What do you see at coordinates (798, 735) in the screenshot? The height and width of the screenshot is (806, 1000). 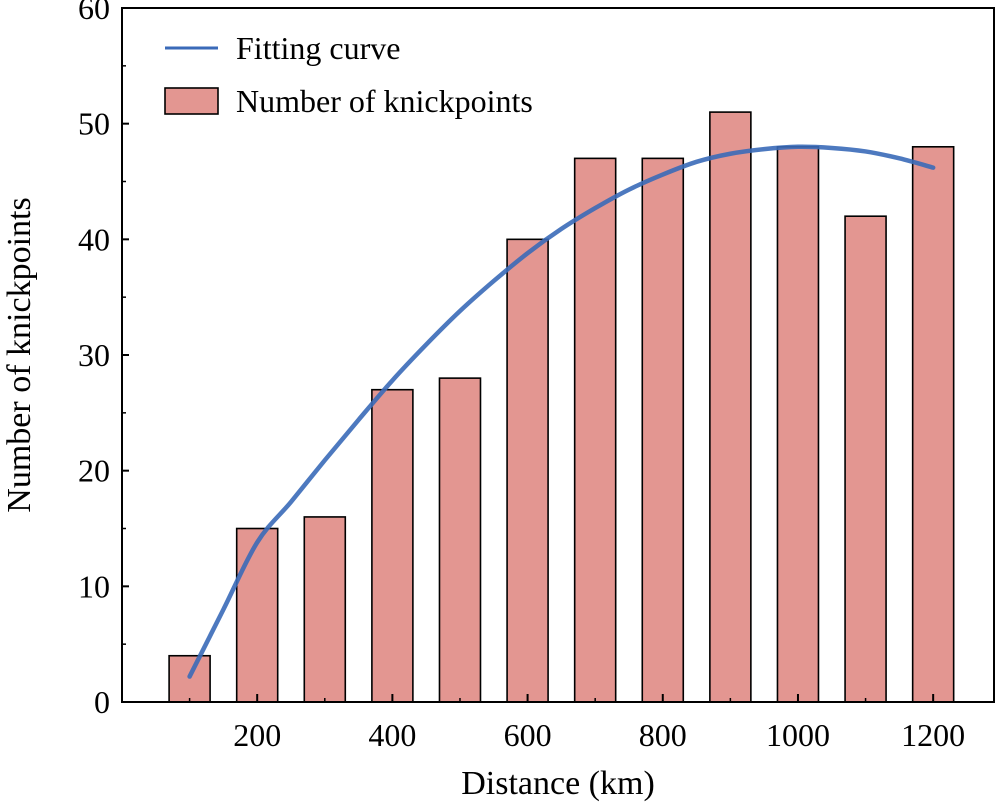 I see `x-tick-label-1000: 1000` at bounding box center [798, 735].